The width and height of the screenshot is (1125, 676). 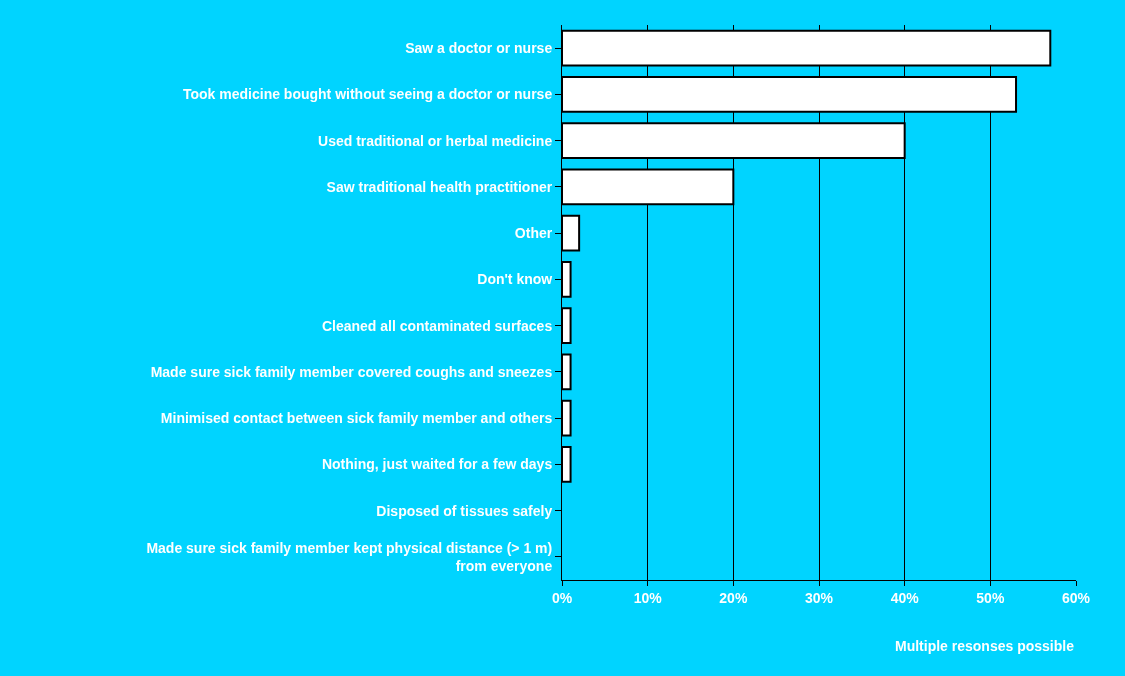 I want to click on y-tick-label: Made sure sick family member covered coughs and sneezes, so click(x=351, y=371).